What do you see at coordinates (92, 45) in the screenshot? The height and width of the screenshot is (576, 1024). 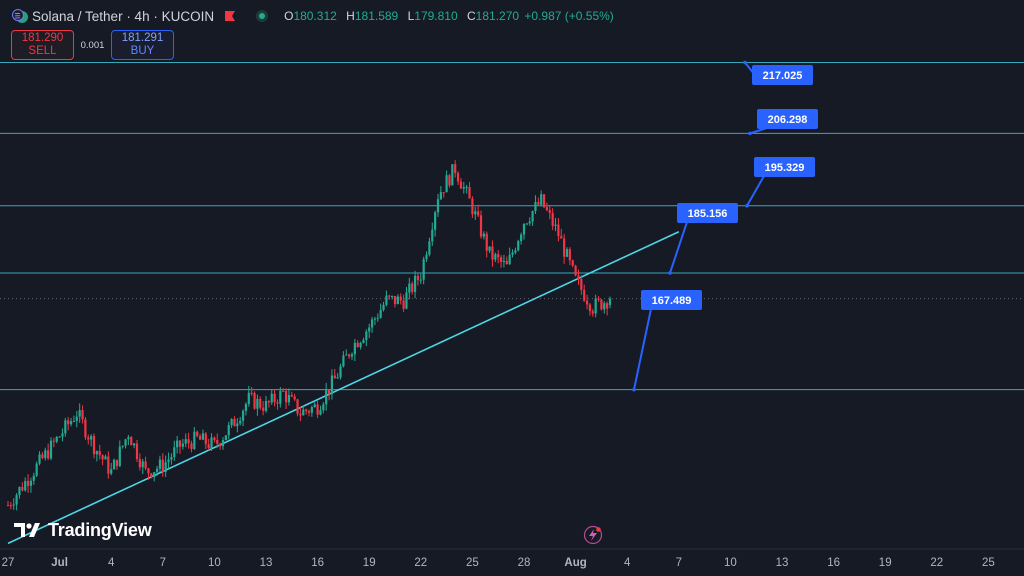 I see `trade-panel: 181.290 SELL 0.001 181.291 BUY` at bounding box center [92, 45].